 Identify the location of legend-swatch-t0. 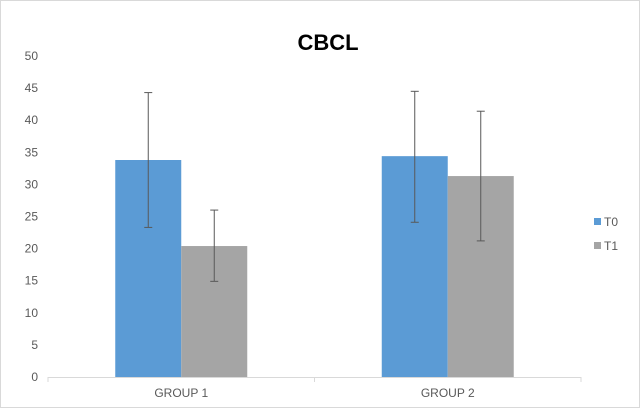
(597, 221).